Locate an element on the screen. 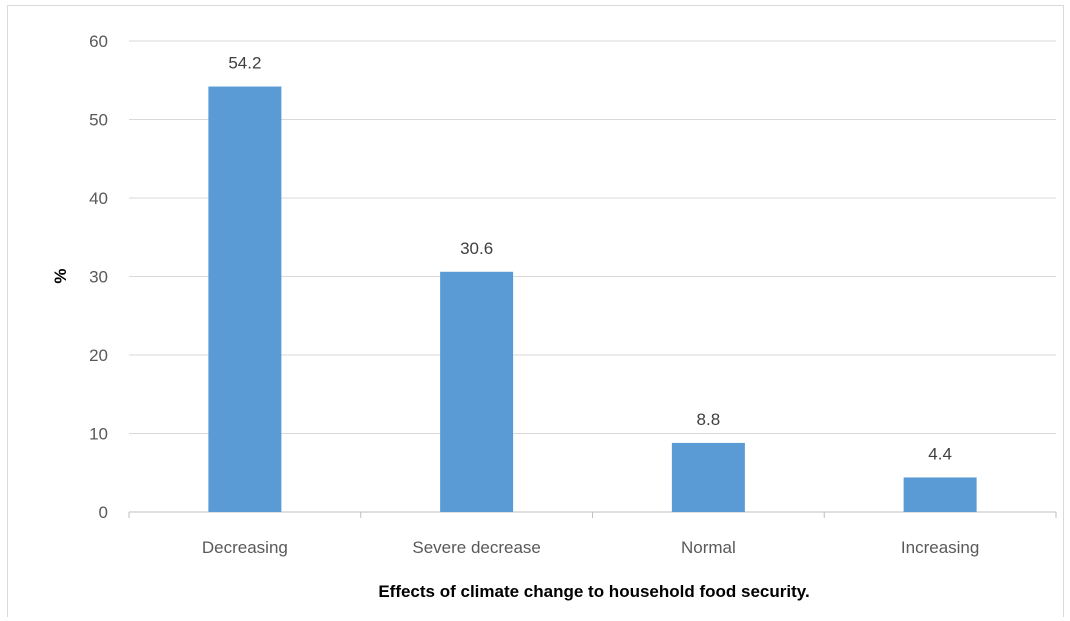 The width and height of the screenshot is (1070, 621). y-tick-labels: 0 10 20 30 40 50 60 is located at coordinates (98, 277).